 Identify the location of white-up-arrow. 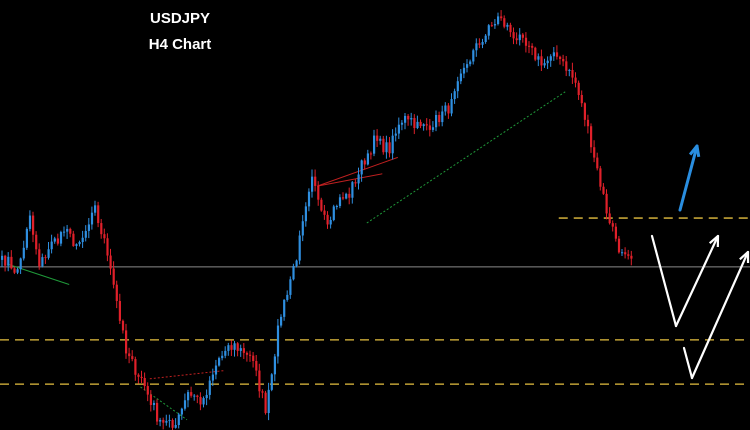
(720, 315).